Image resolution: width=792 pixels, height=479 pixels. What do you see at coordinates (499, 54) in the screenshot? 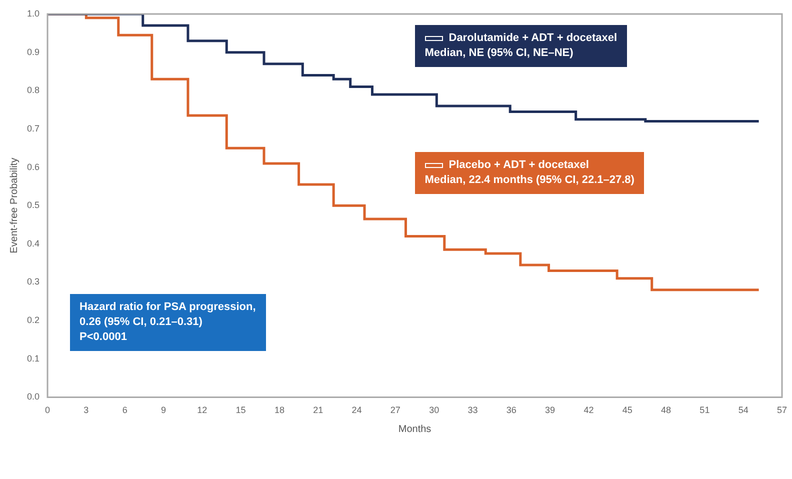
I see `annotation: Median, NE (95% CI, NE–NE)` at bounding box center [499, 54].